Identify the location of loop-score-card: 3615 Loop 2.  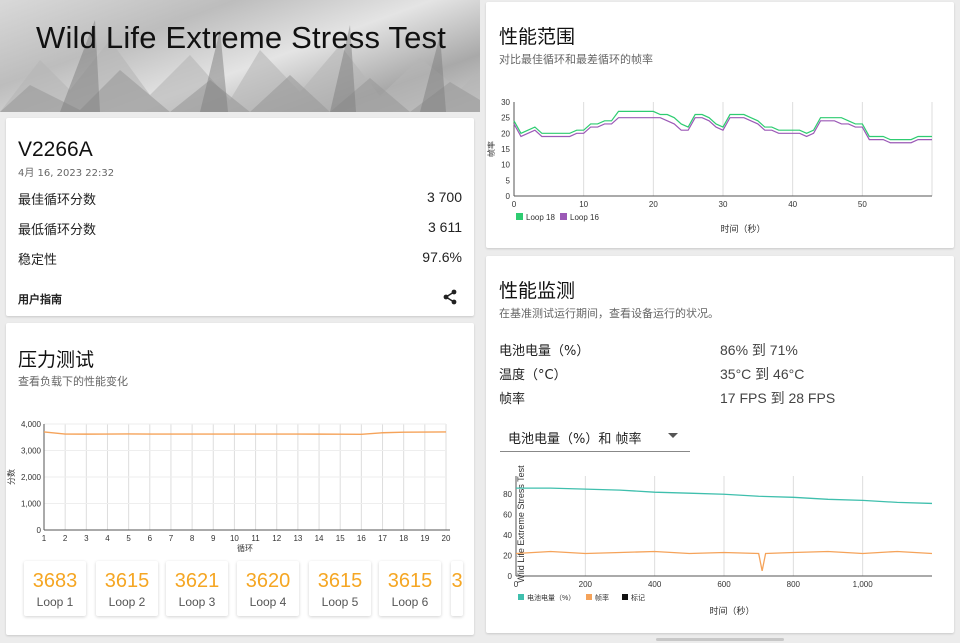
(127, 588).